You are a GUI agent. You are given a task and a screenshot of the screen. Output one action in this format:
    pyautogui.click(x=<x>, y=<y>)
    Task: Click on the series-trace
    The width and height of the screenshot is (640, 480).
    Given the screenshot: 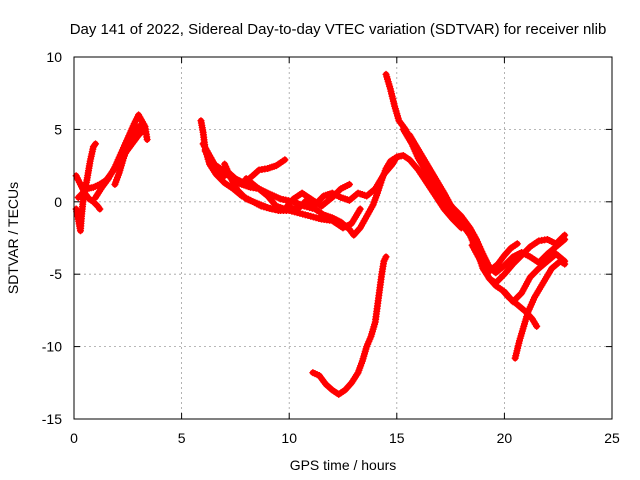 What is the action you would take?
    pyautogui.click(x=461, y=200)
    